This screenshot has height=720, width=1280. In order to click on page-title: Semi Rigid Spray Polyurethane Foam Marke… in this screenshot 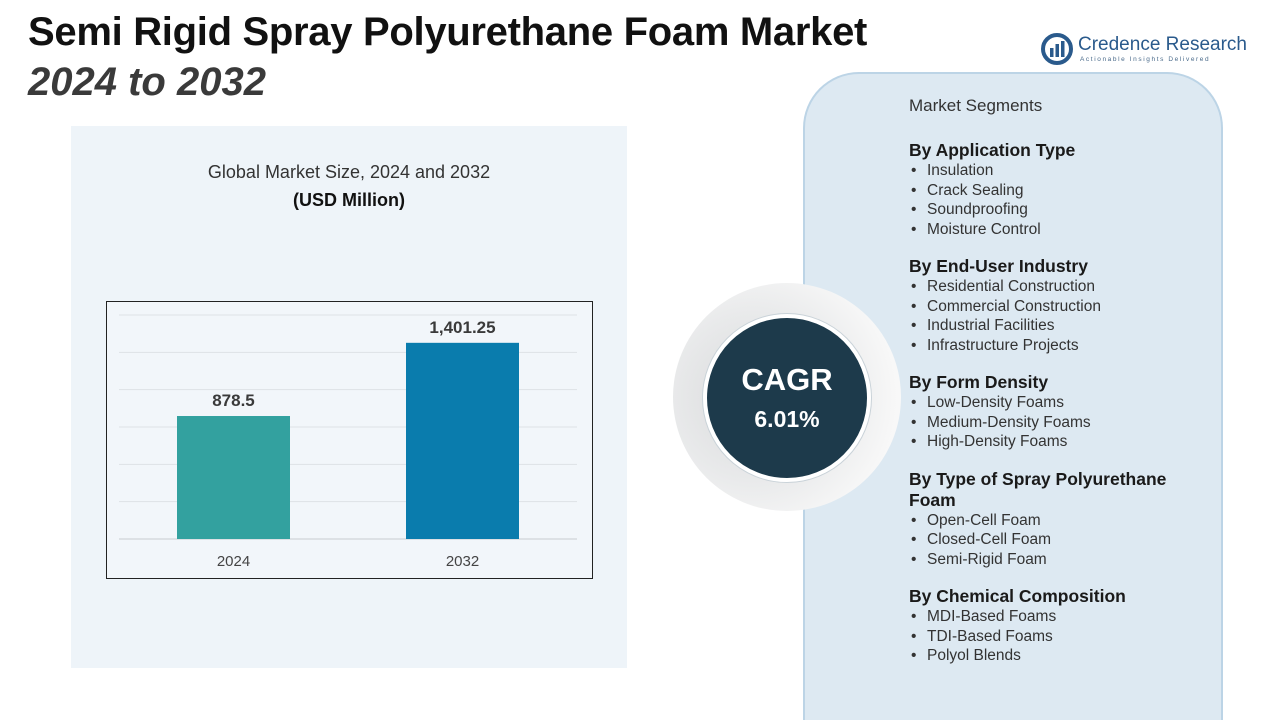, I will do `click(448, 32)`.